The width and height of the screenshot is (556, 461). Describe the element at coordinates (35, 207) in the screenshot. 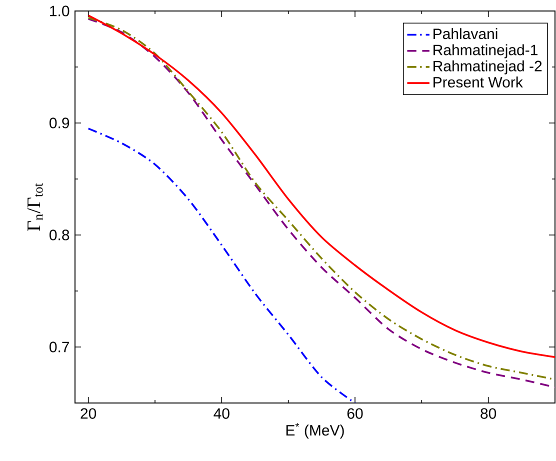

I see `y-axis-title: Γ$_{n}$/Γ$_{tot}$` at that location.